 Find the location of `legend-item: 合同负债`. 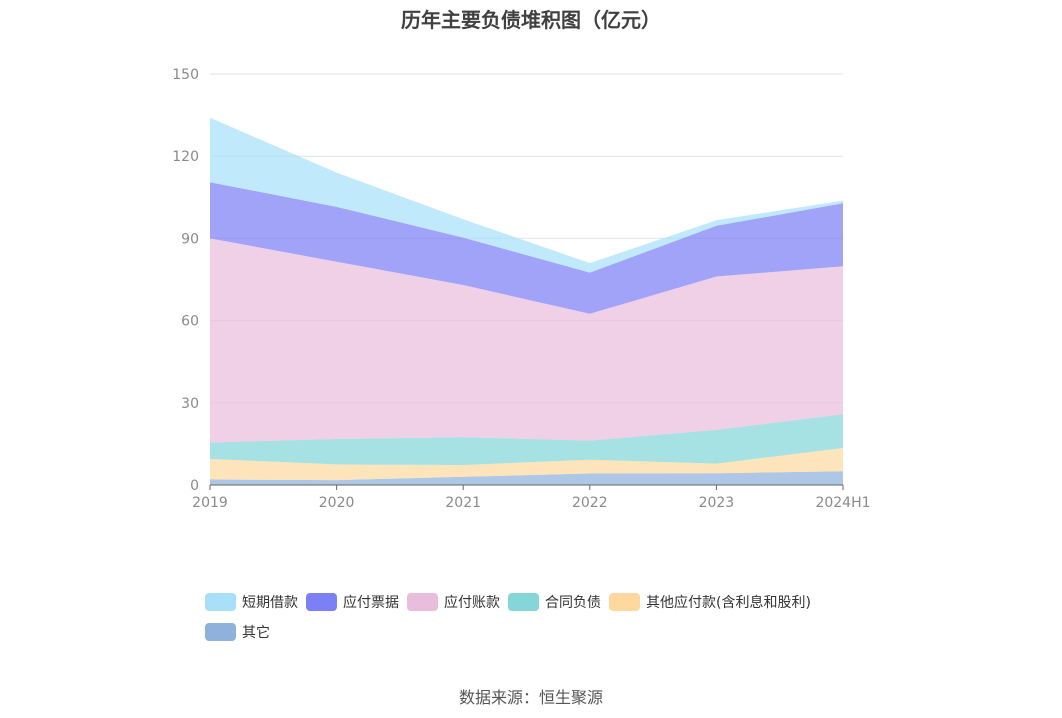

legend-item: 合同负债 is located at coordinates (554, 602).